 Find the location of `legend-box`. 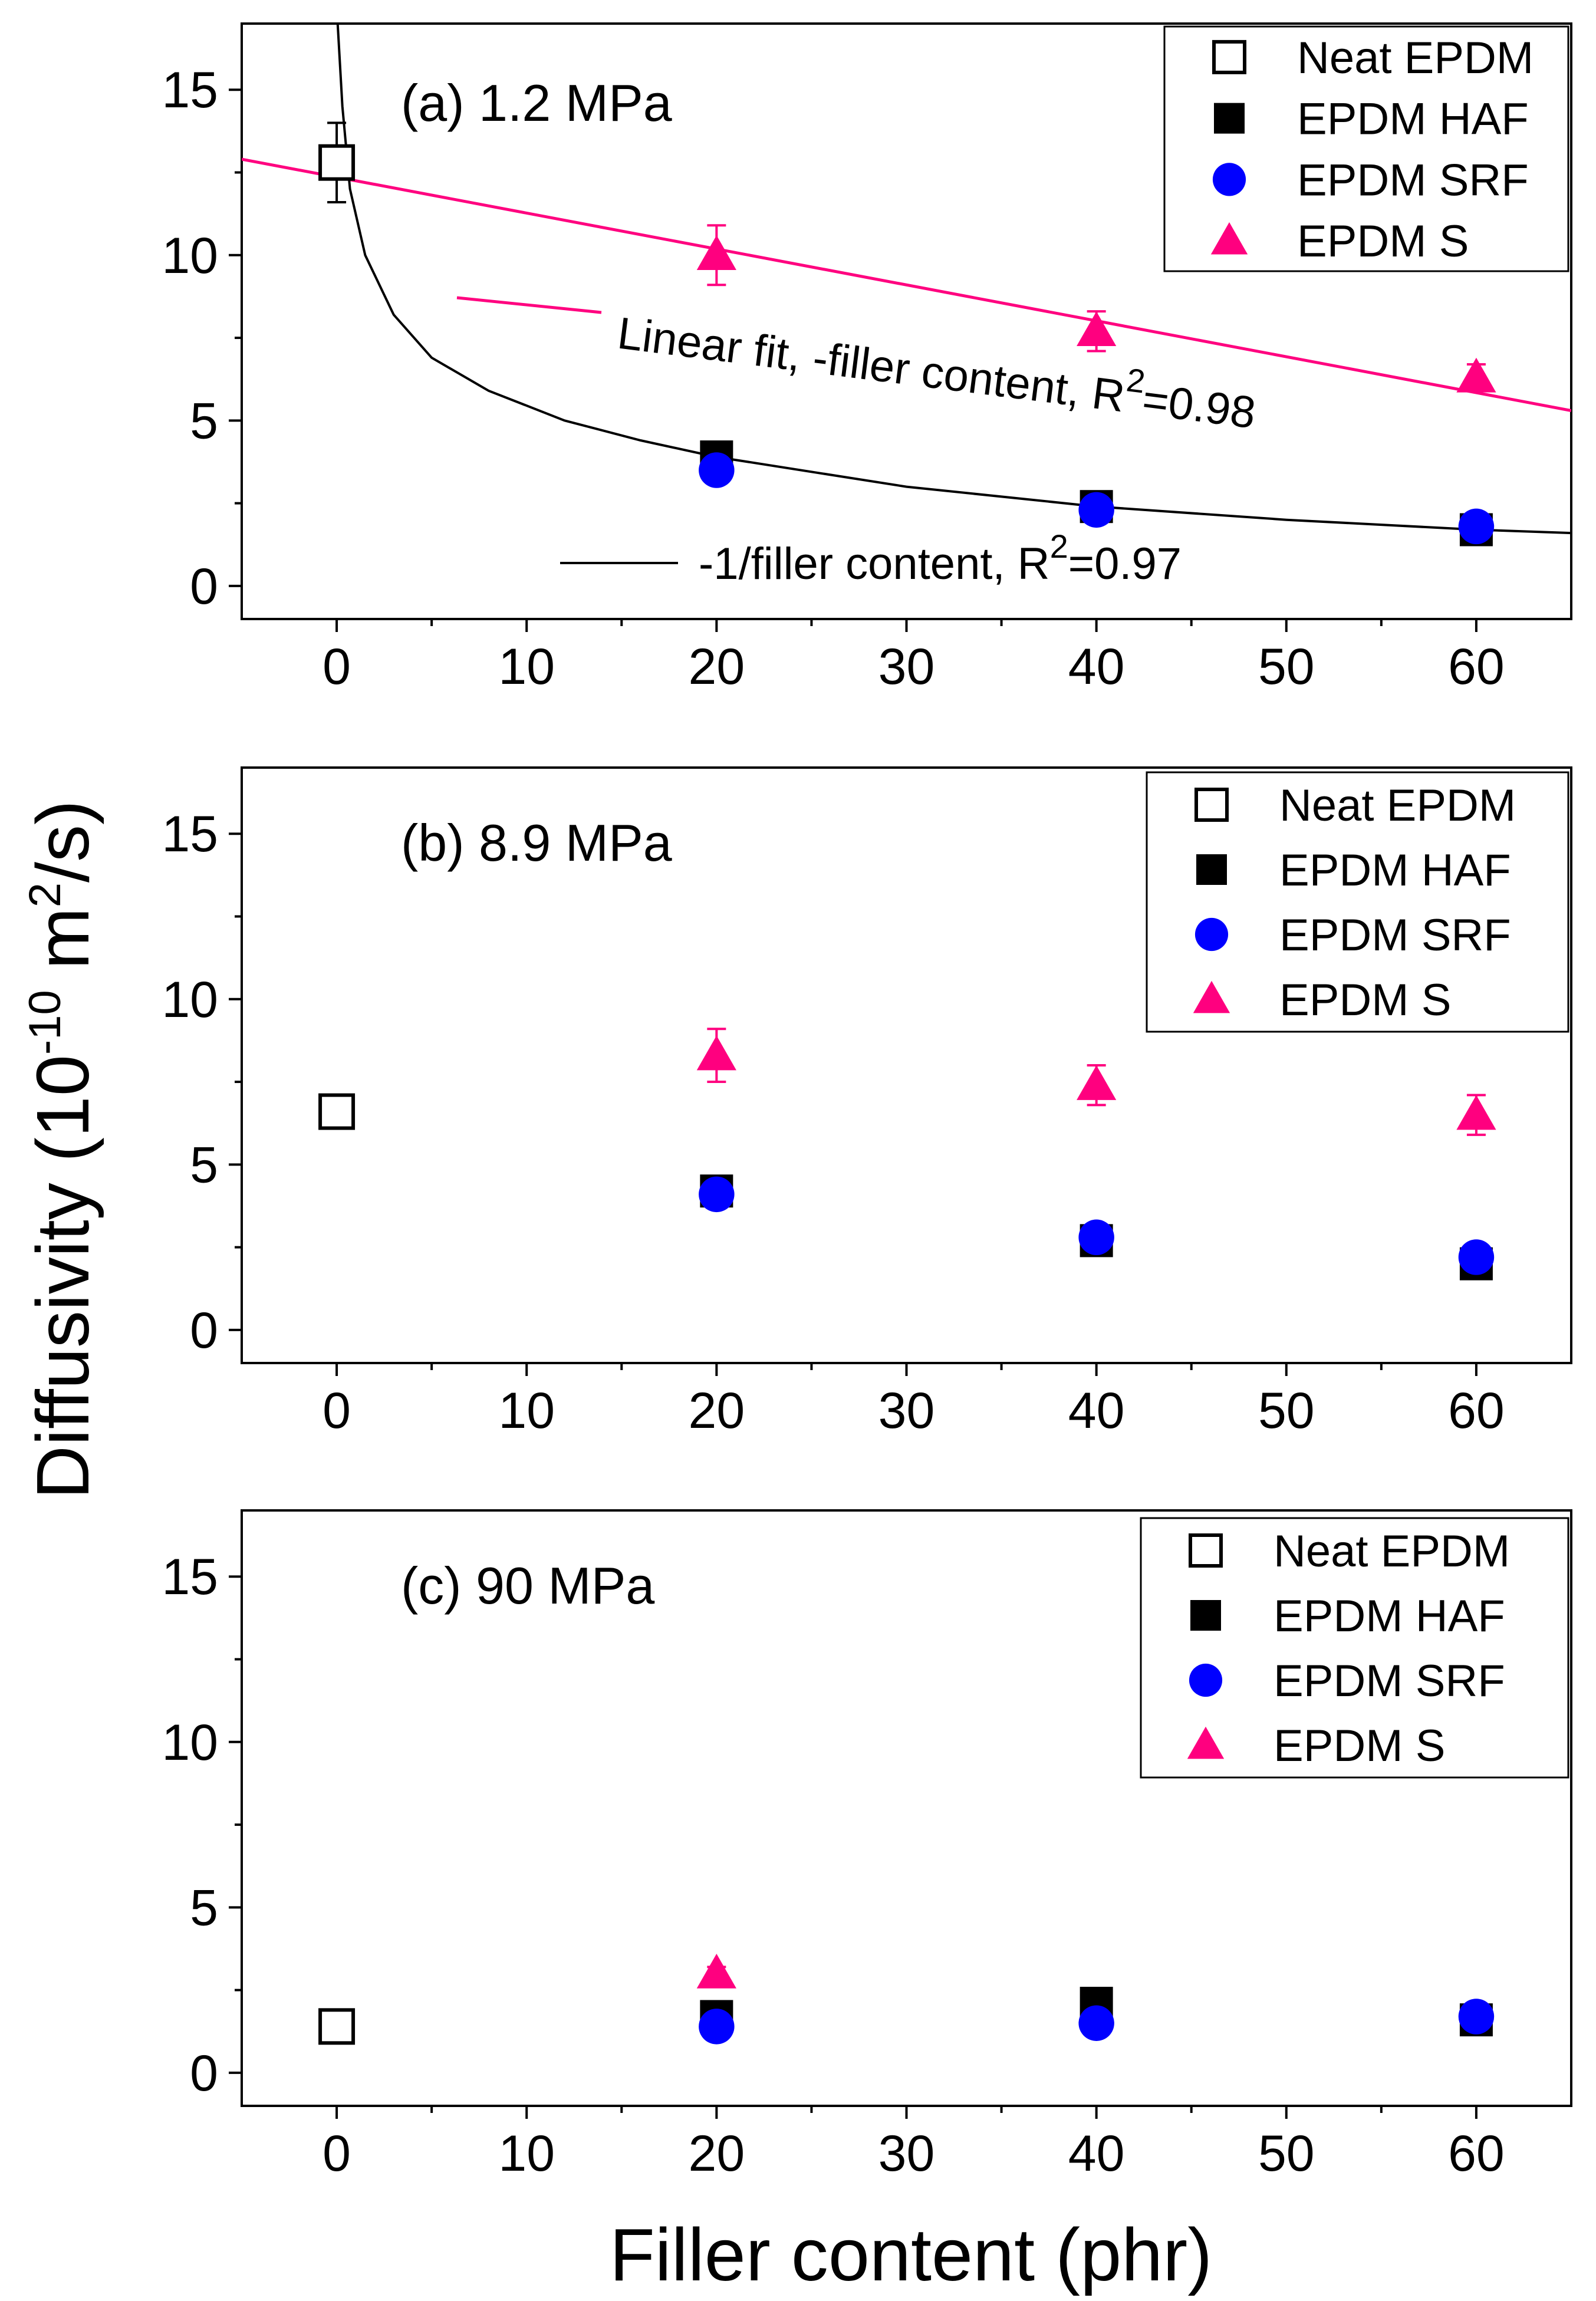

legend-box is located at coordinates (1358, 902).